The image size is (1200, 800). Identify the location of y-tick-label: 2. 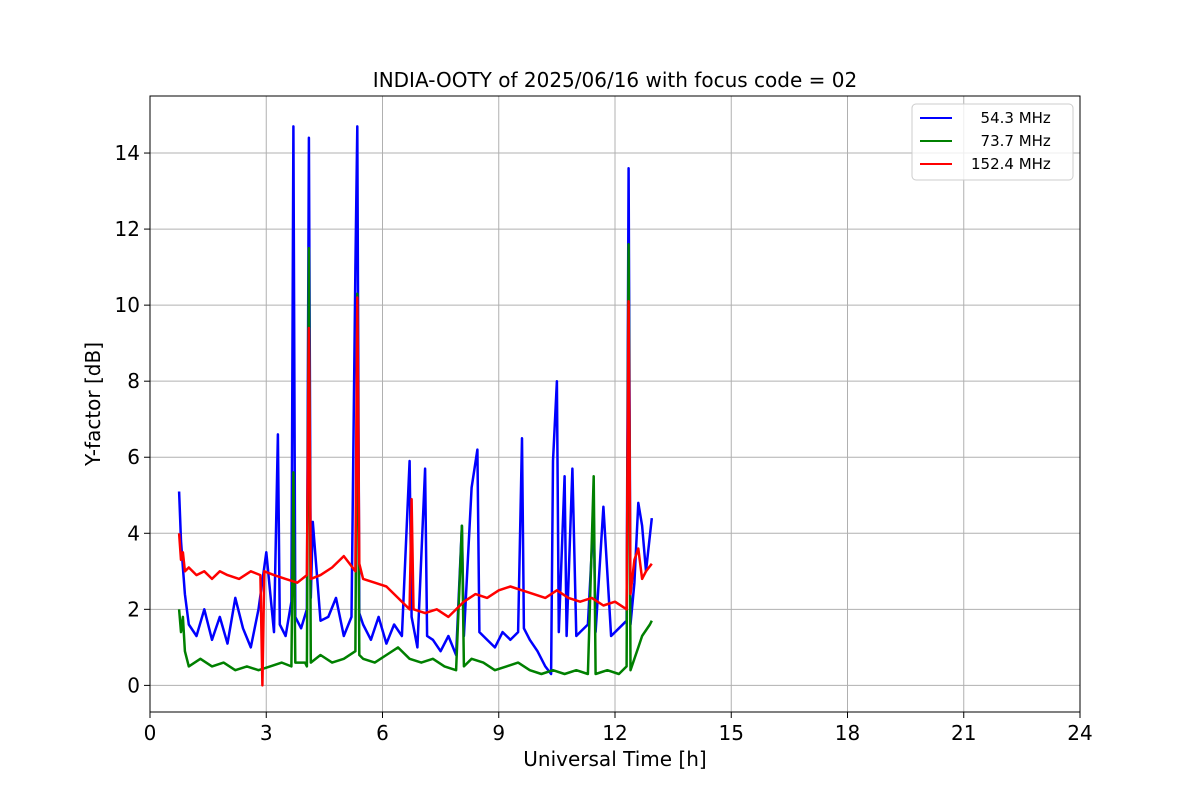
(133, 609).